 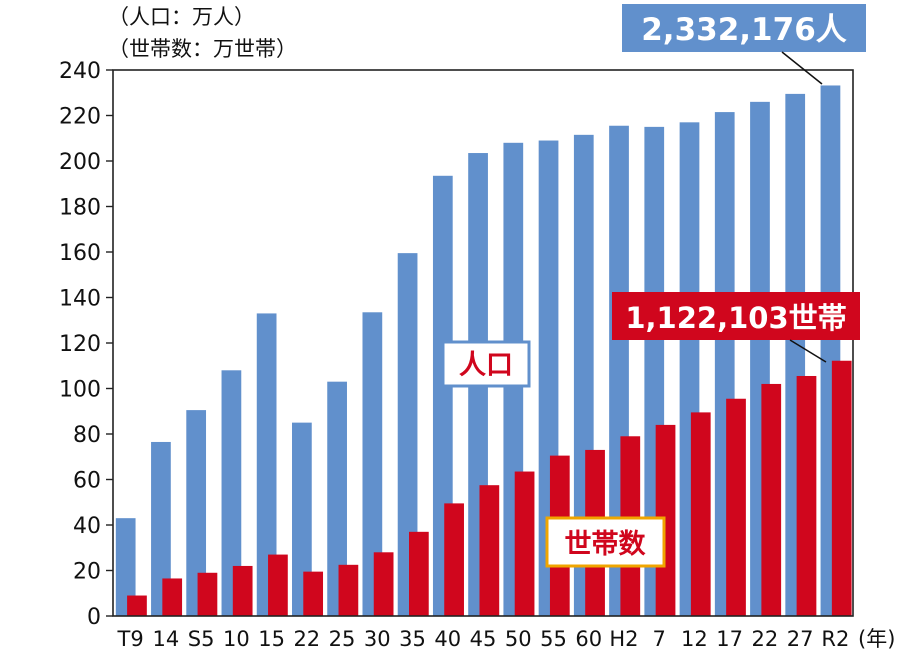 I want to click on population-legend-box, so click(x=486, y=364).